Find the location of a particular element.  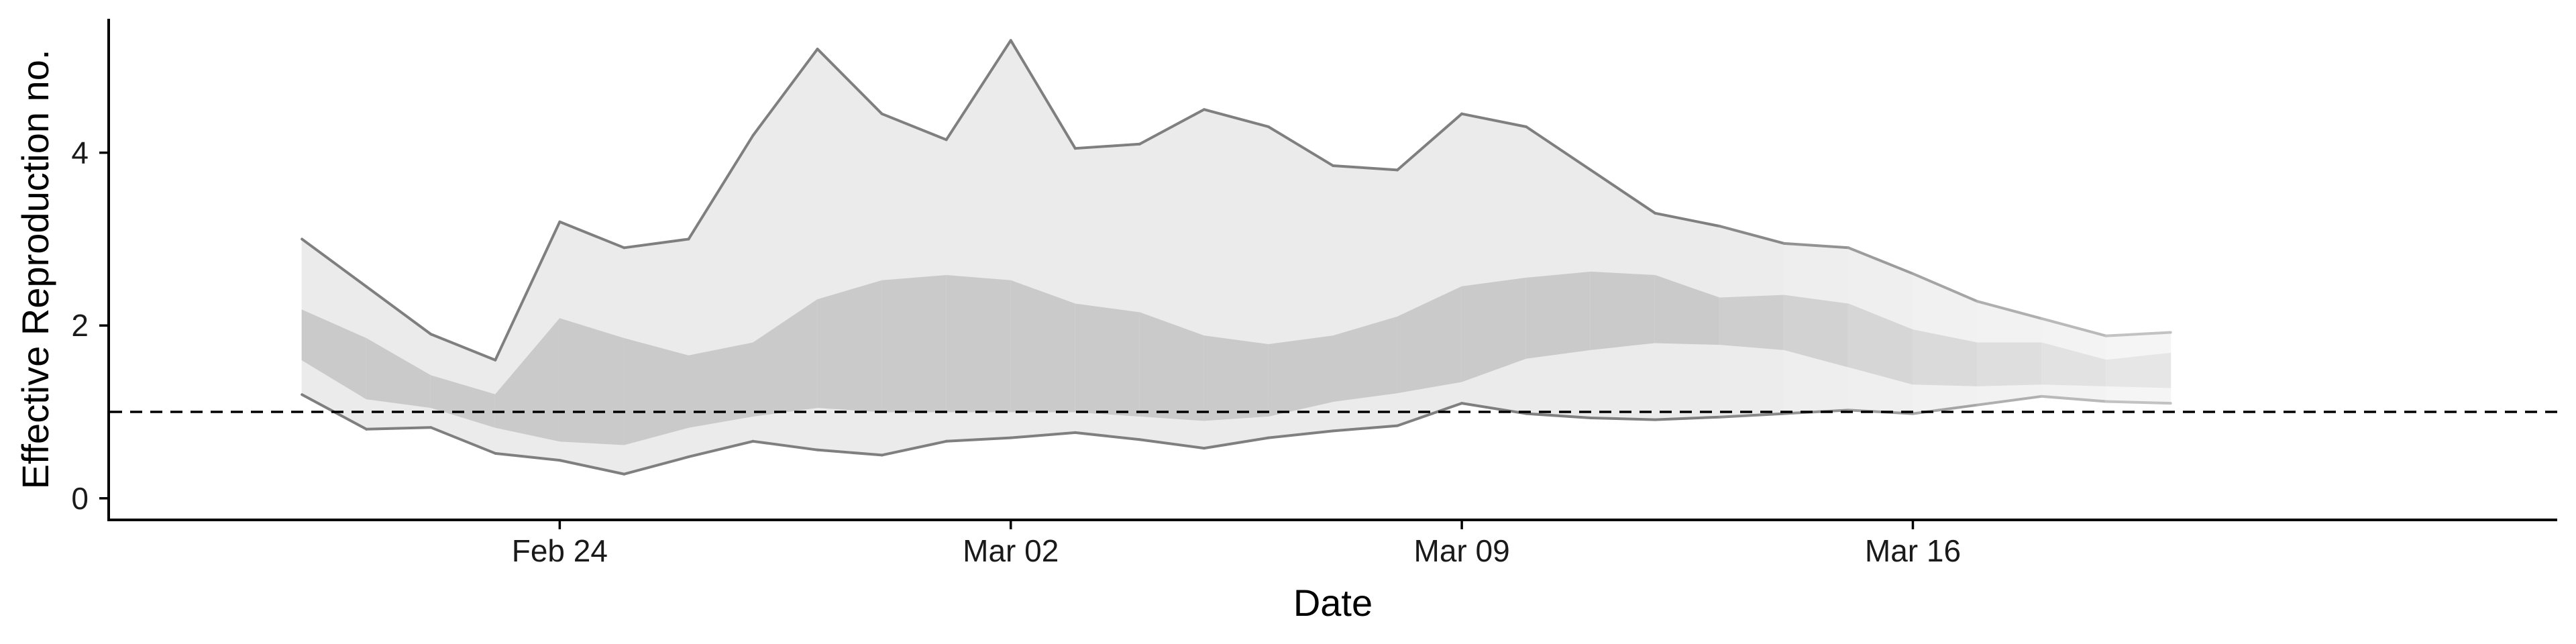

x-axis-ticks: Feb 24 Mar 02 Mar 09 Mar 16 is located at coordinates (1236, 544).